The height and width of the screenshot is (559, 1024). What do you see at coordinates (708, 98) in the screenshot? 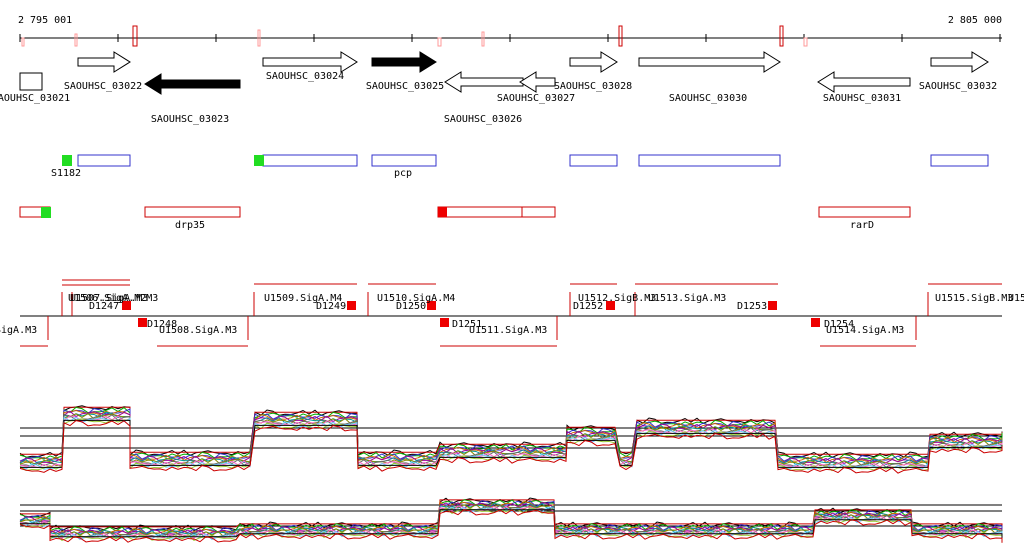
I see `gene-label: SAOUHSC_03030` at bounding box center [708, 98].